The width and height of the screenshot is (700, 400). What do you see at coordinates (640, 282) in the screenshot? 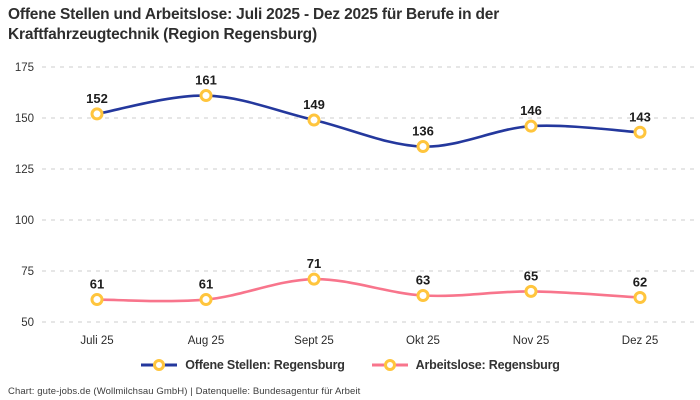
I see `data-point-label: 62` at bounding box center [640, 282].